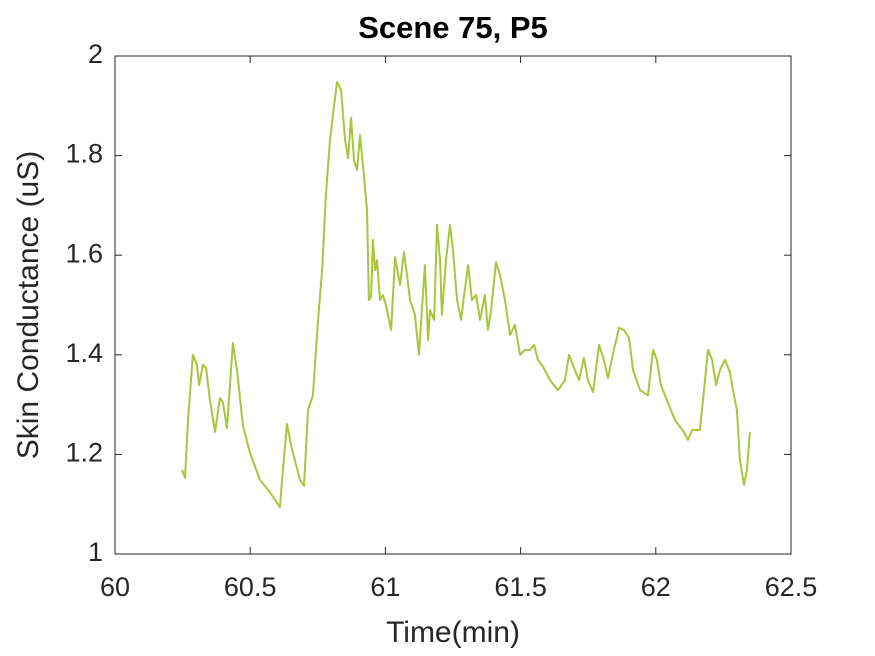  I want to click on x-tick-label: 60, so click(115, 587).